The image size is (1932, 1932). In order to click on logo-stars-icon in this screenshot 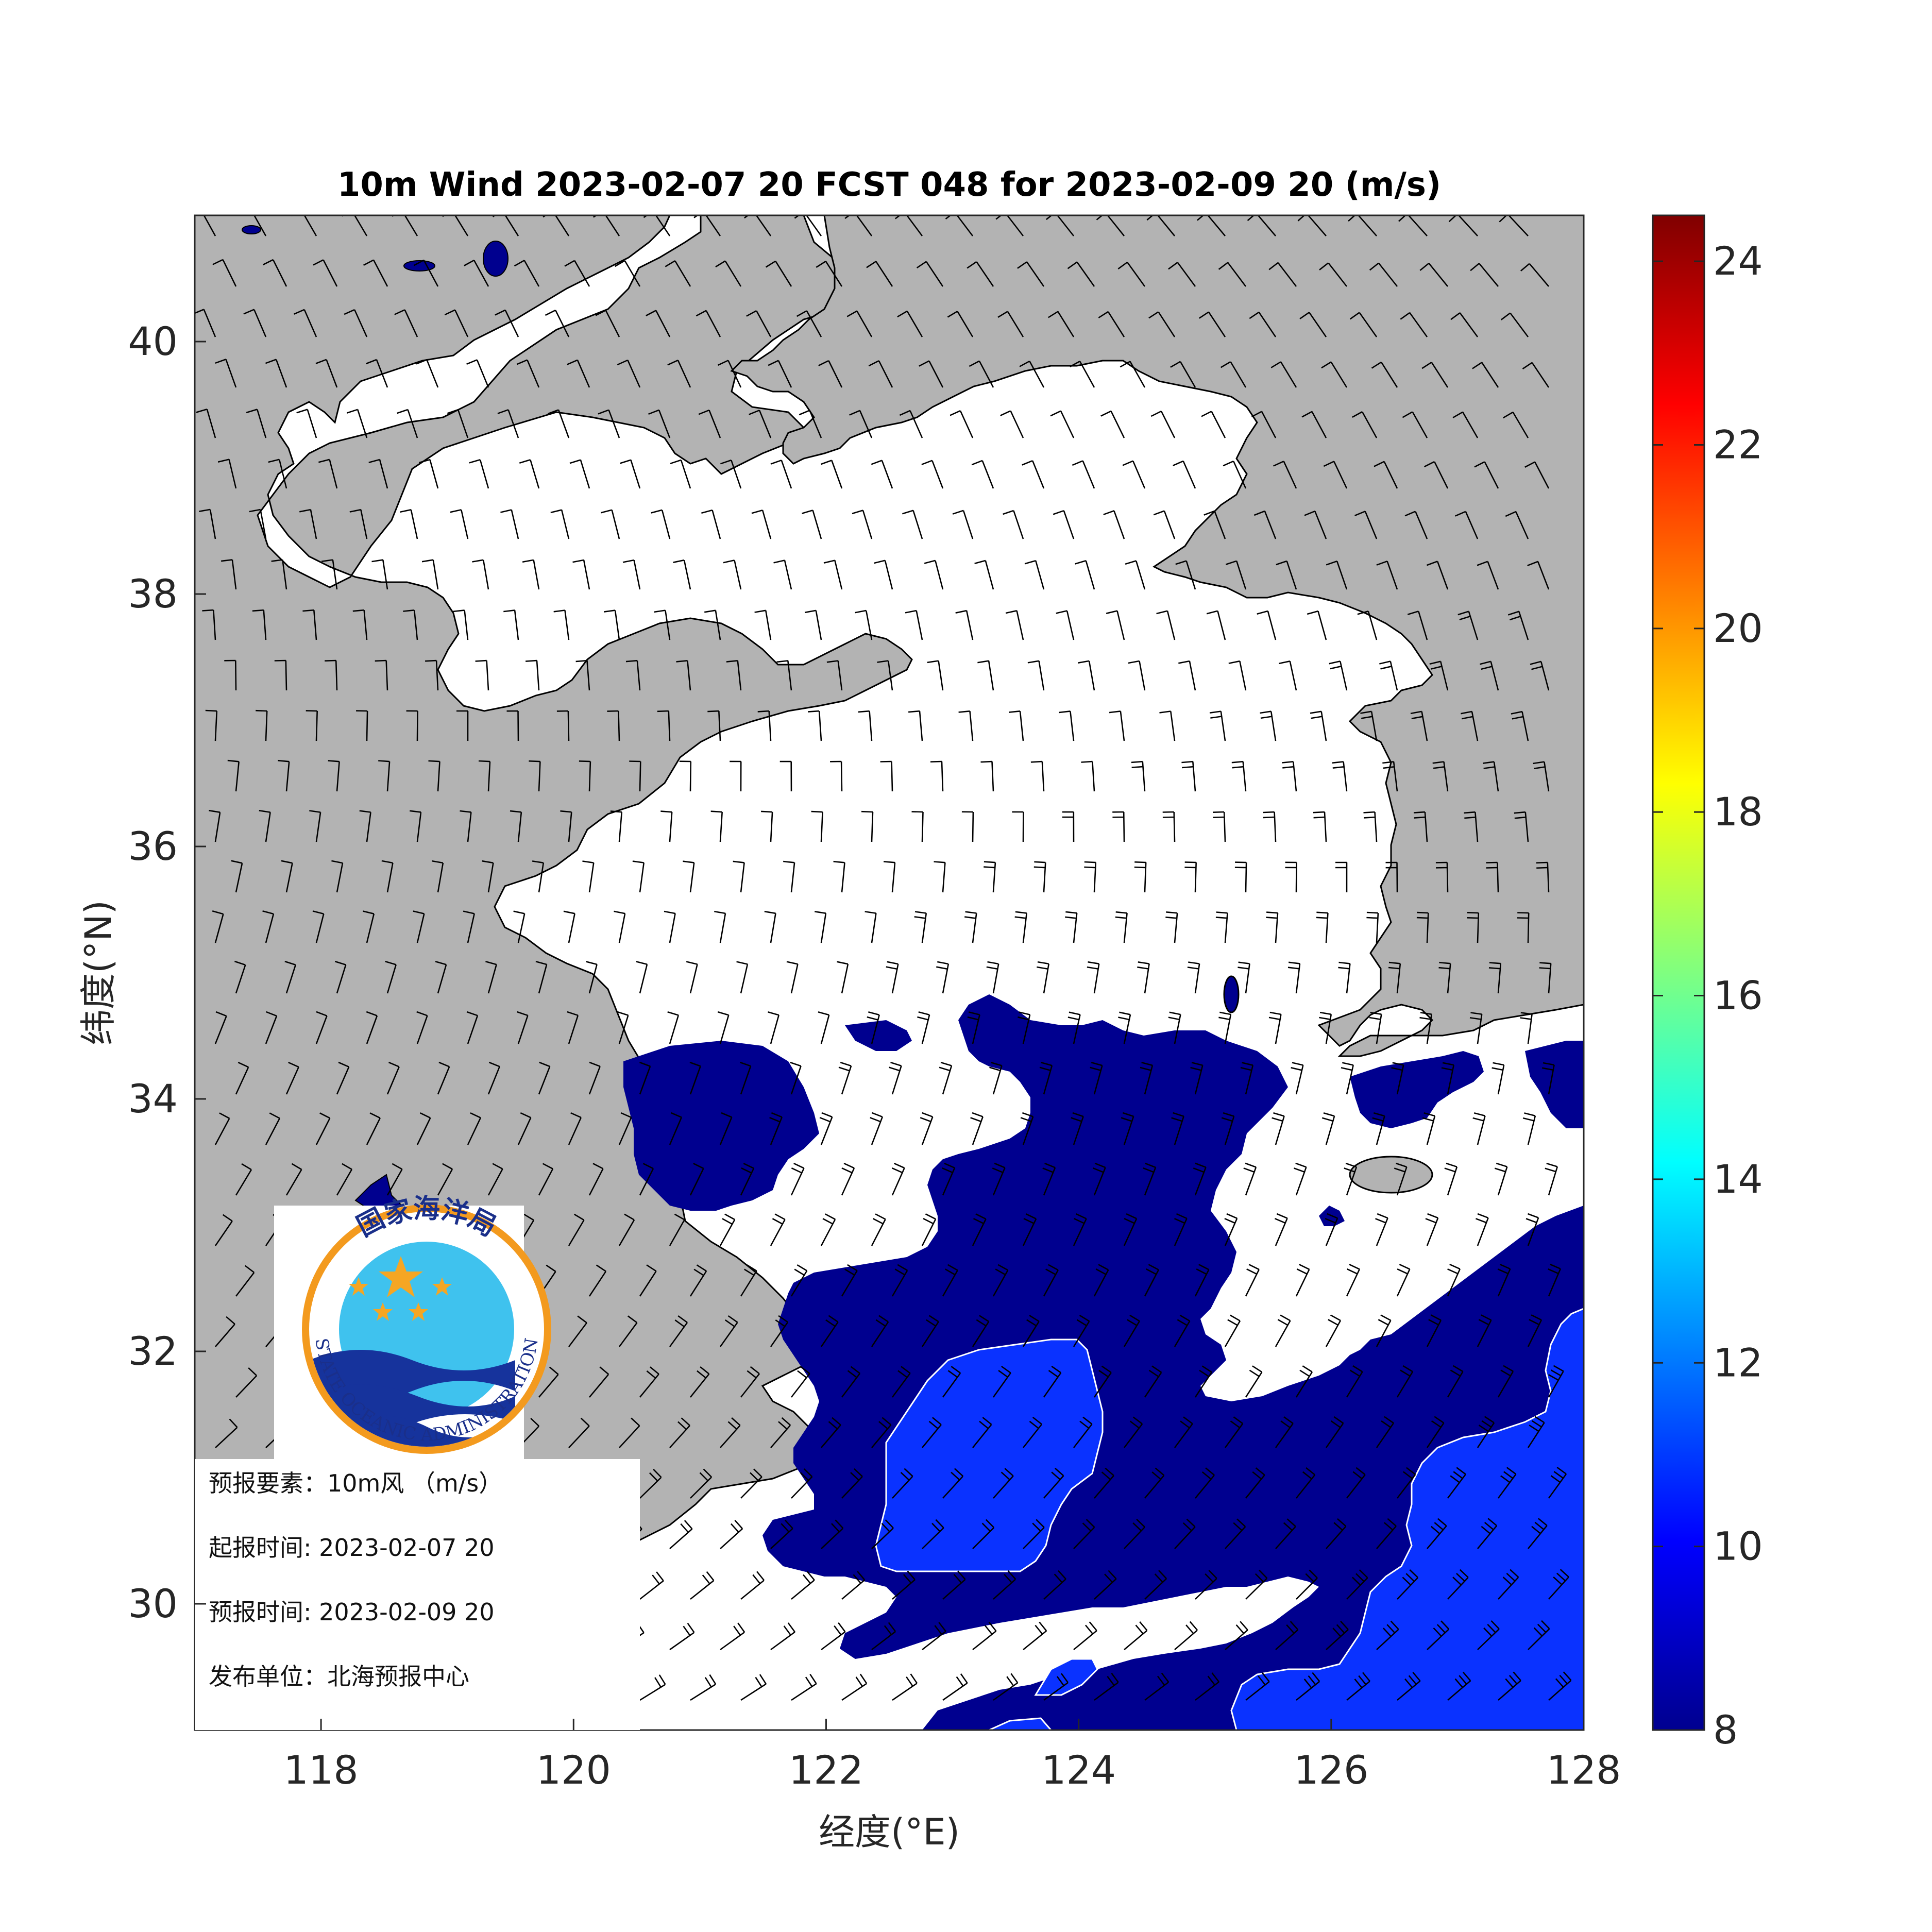, I will do `click(400, 1288)`.